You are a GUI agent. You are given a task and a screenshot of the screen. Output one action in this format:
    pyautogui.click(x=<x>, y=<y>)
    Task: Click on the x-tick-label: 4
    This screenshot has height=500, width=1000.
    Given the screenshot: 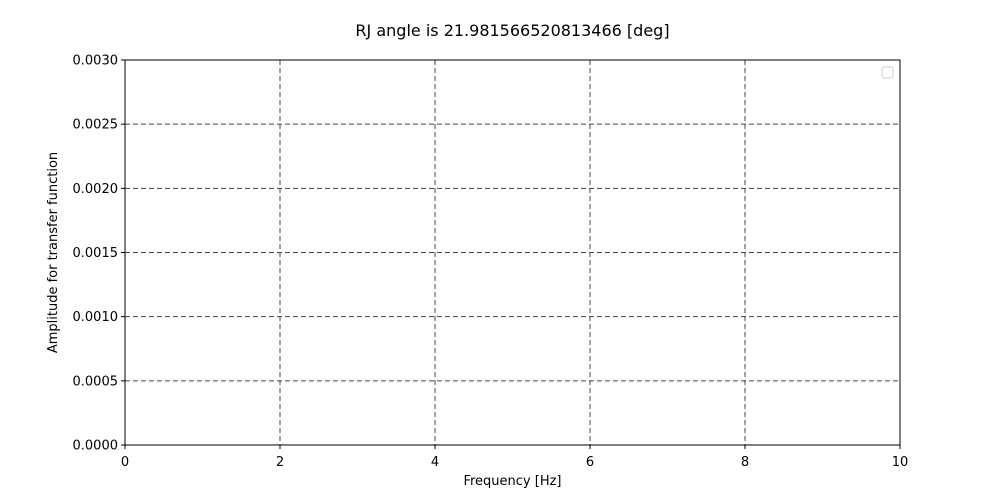 What is the action you would take?
    pyautogui.click(x=435, y=462)
    